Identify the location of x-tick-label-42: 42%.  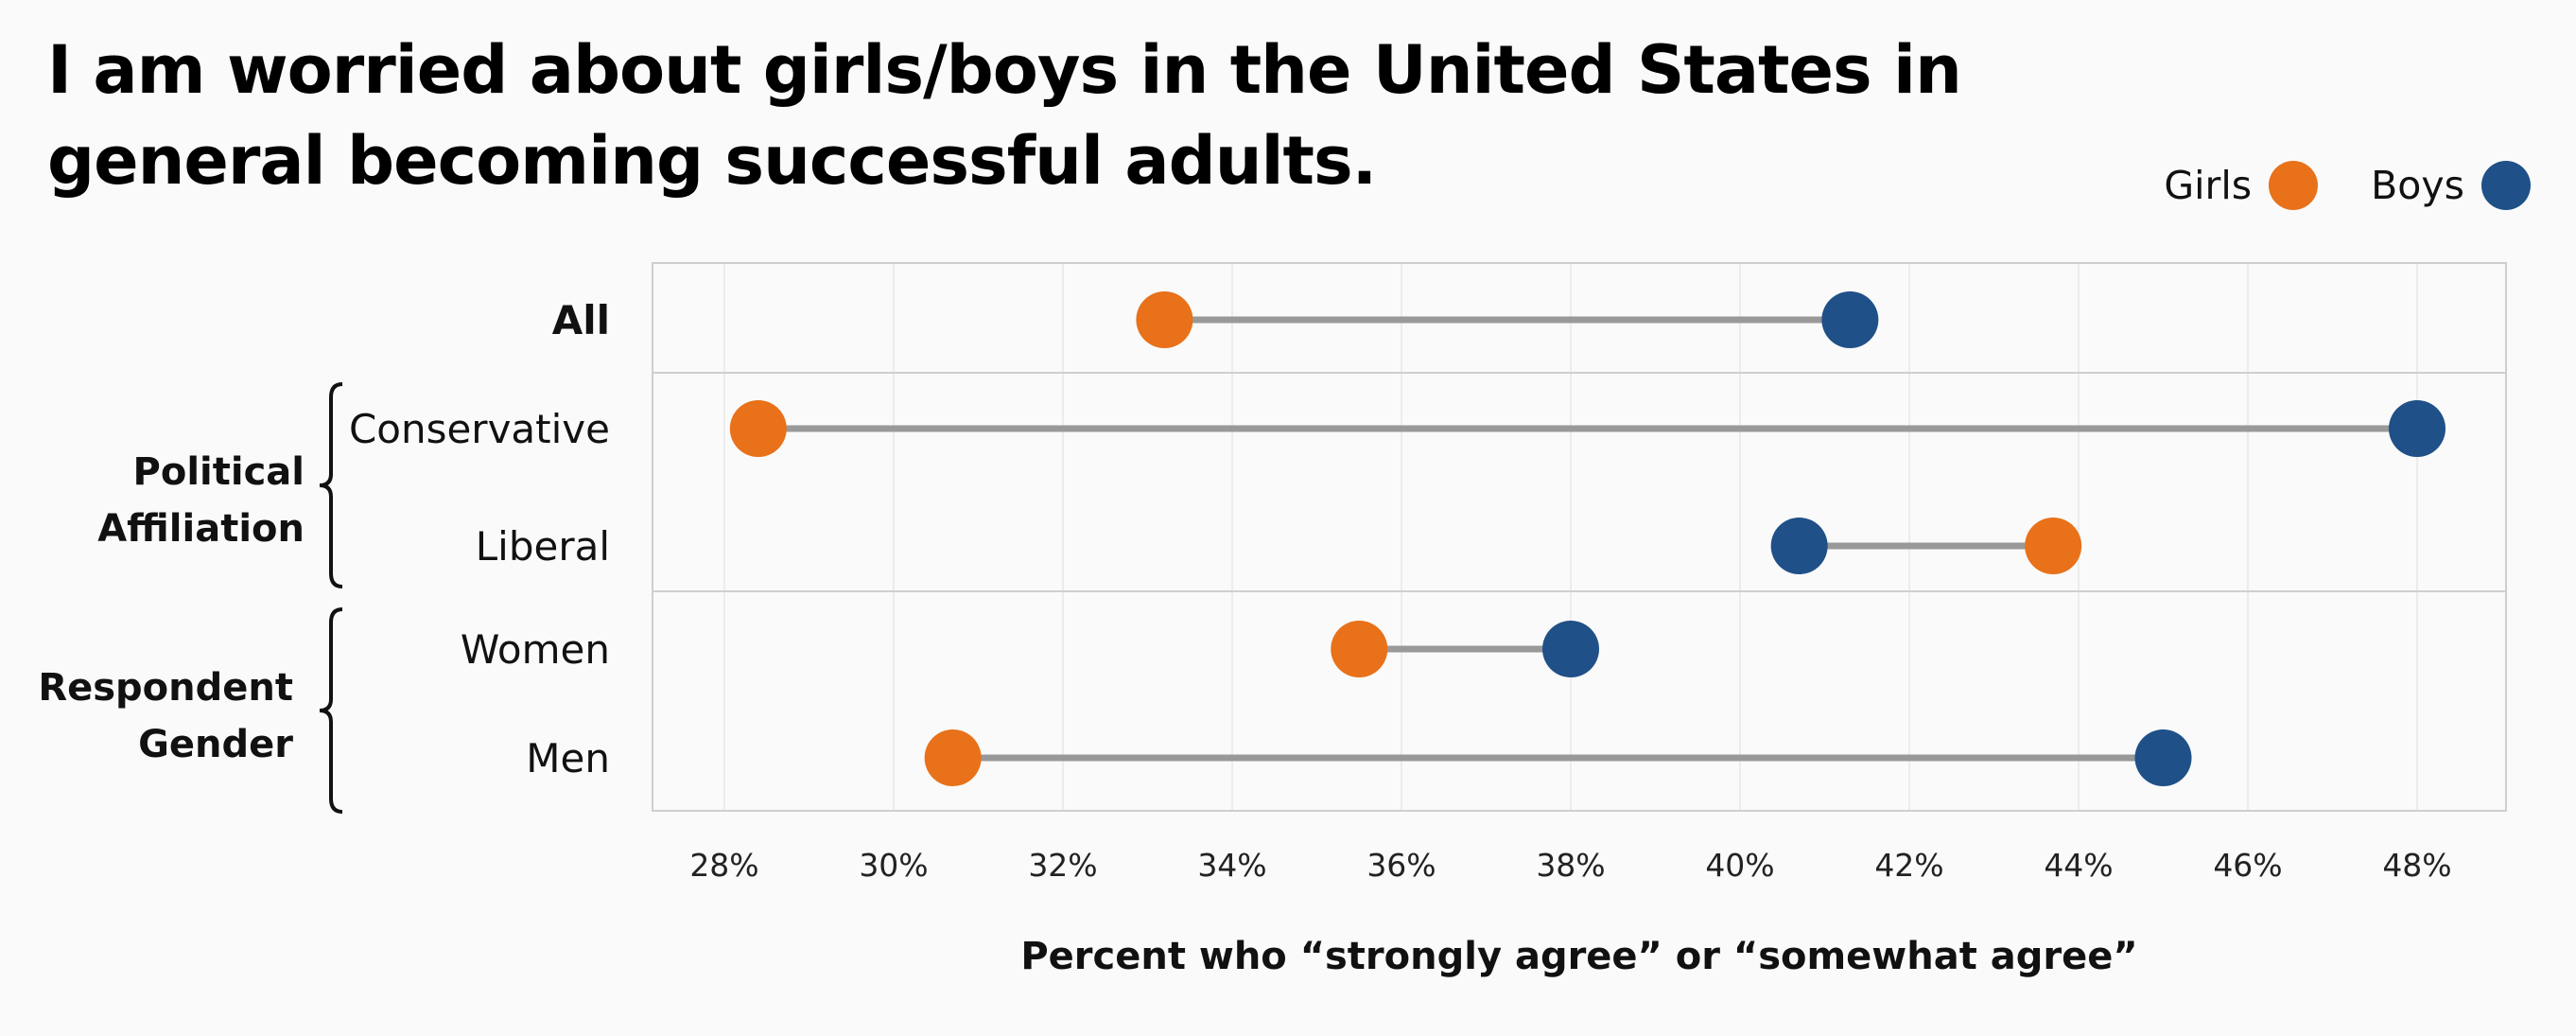
(1908, 865).